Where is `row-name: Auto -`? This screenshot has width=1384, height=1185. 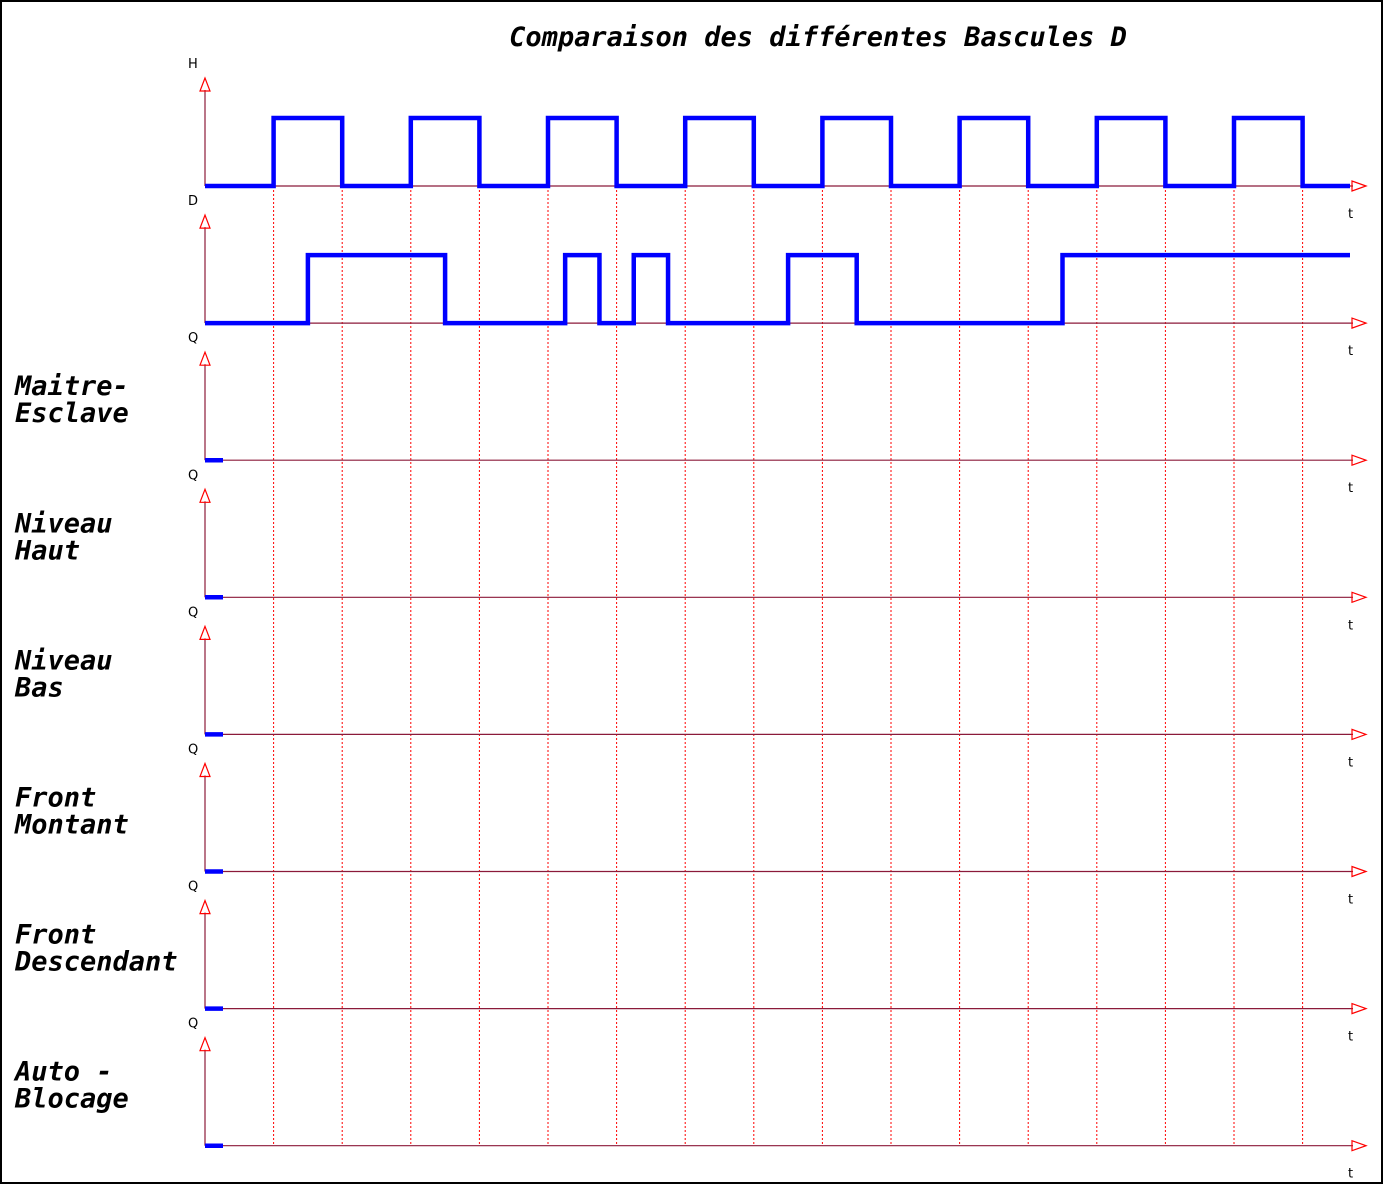 row-name: Auto - is located at coordinates (63, 1072).